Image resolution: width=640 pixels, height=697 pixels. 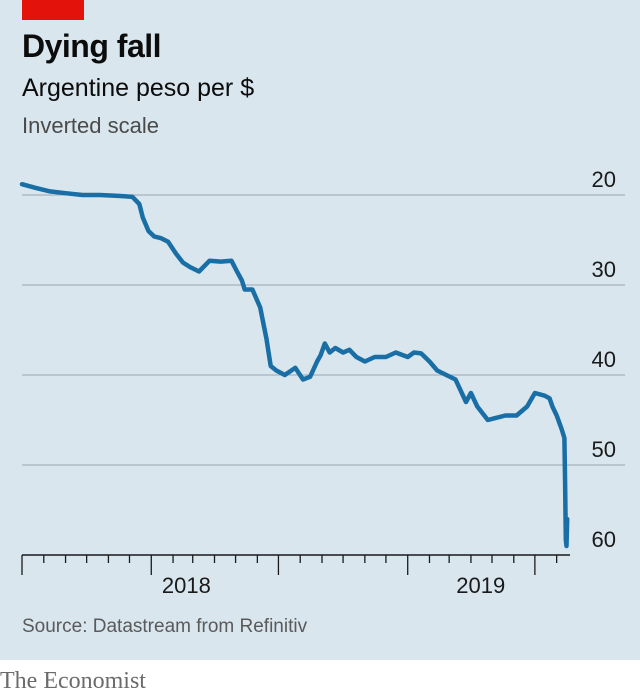 What do you see at coordinates (604, 539) in the screenshot?
I see `y-tick-label: 60` at bounding box center [604, 539].